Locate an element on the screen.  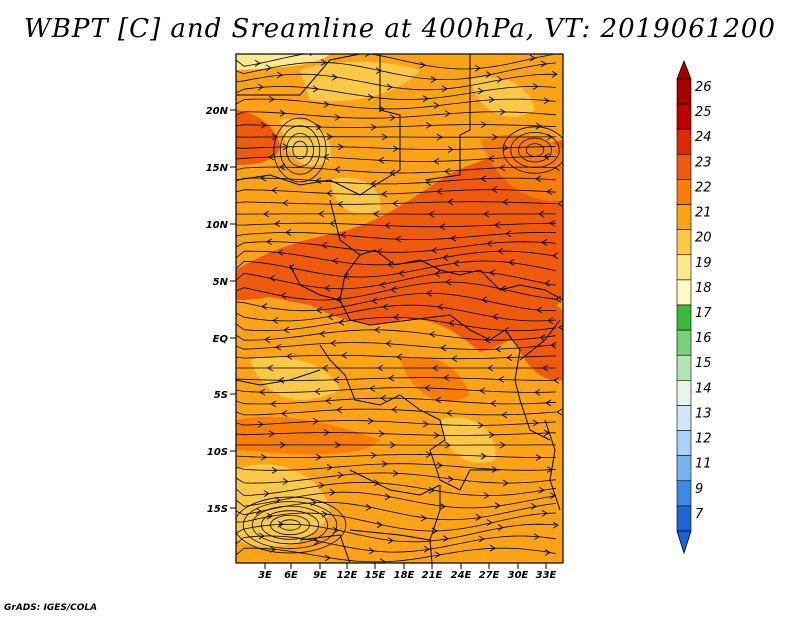
lat-tick-label: 20N is located at coordinates (217, 111).